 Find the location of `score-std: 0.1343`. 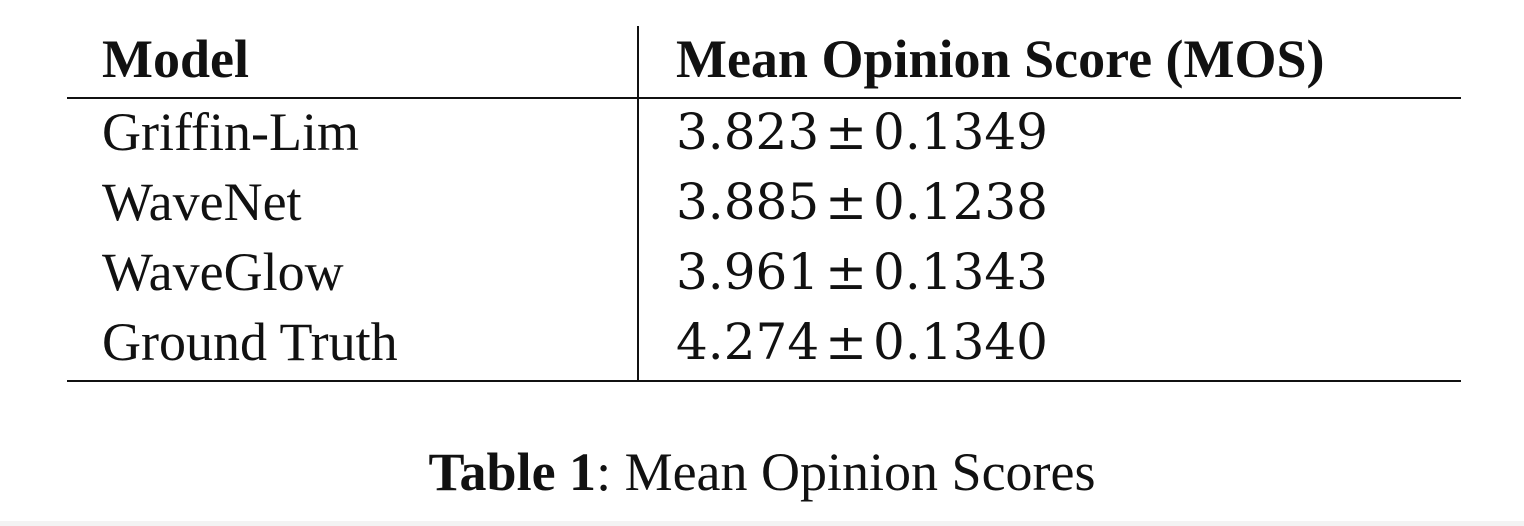

score-std: 0.1343 is located at coordinates (960, 272).